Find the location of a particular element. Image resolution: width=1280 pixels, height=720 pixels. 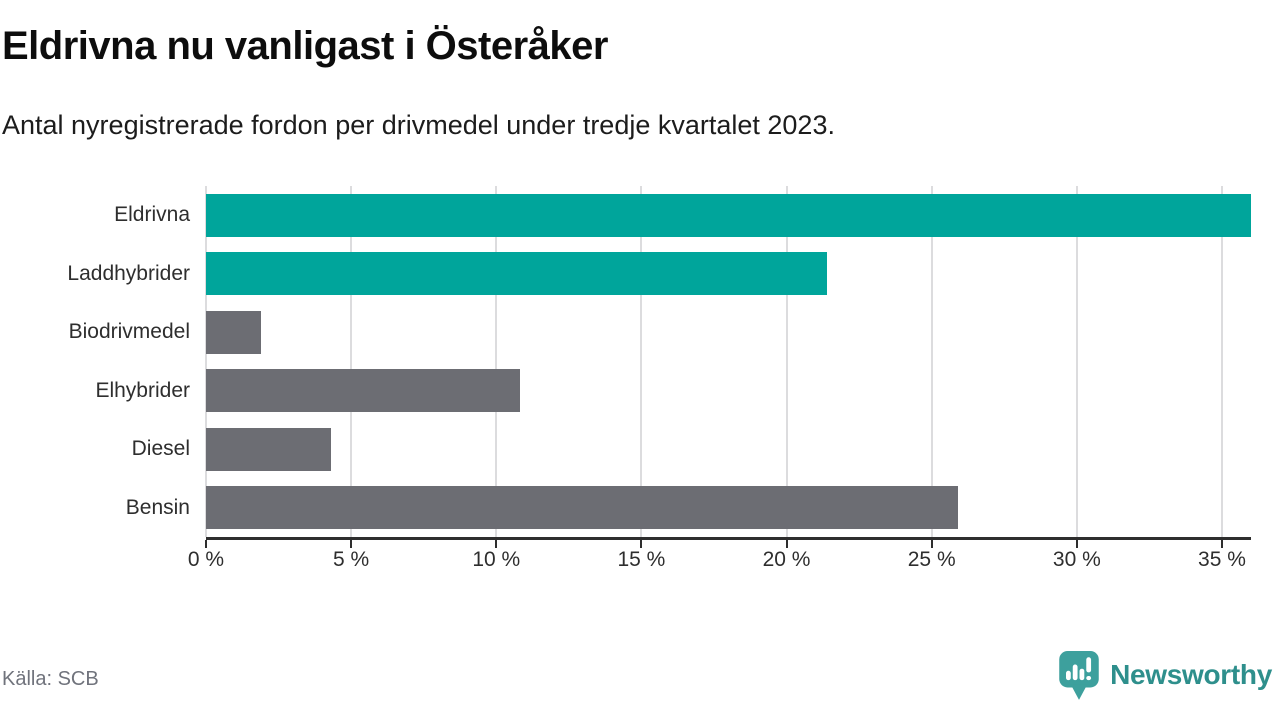

category-label: Eldrivna is located at coordinates (152, 214).